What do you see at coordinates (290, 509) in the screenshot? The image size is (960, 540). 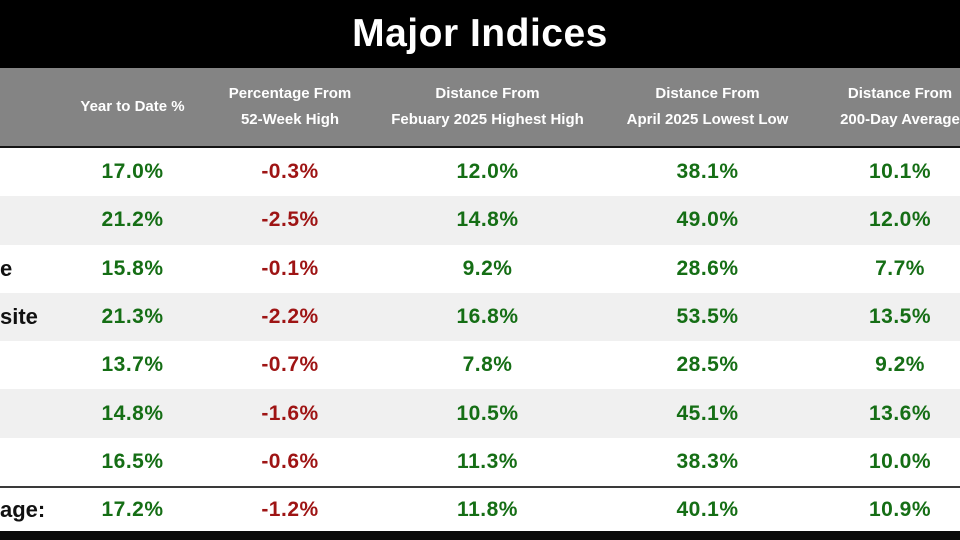 I see `cell-value: -1.2%` at bounding box center [290, 509].